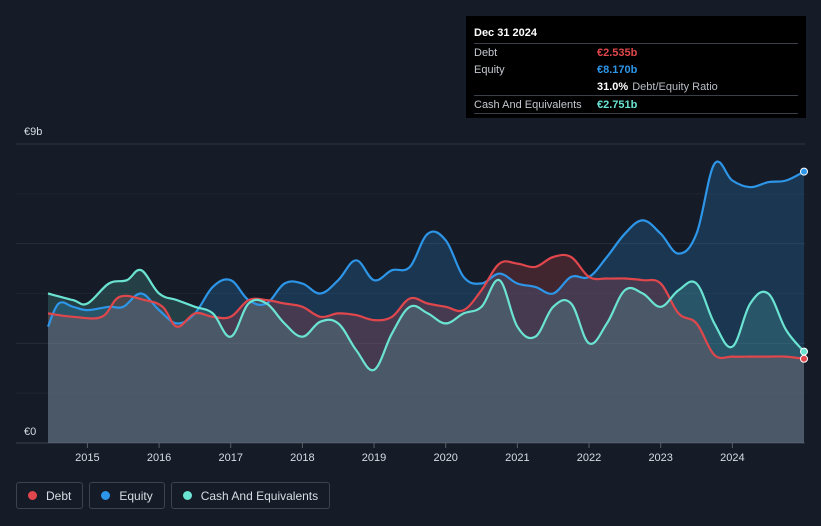 The width and height of the screenshot is (821, 526). What do you see at coordinates (33, 132) in the screenshot?
I see `y-tick-label-max: €9b` at bounding box center [33, 132].